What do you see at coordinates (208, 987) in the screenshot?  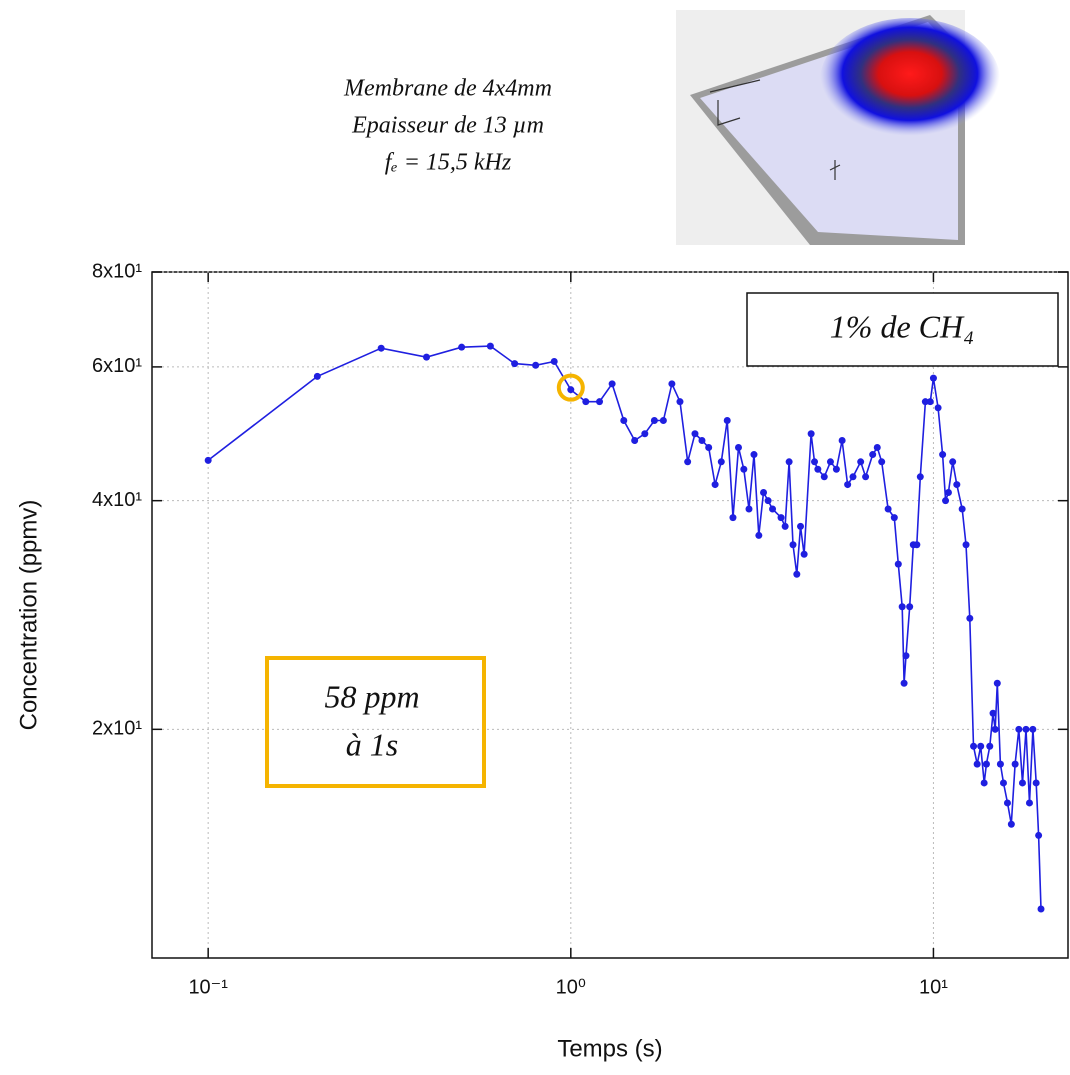 I see `x-tick-label: 10⁻¹` at bounding box center [208, 987].